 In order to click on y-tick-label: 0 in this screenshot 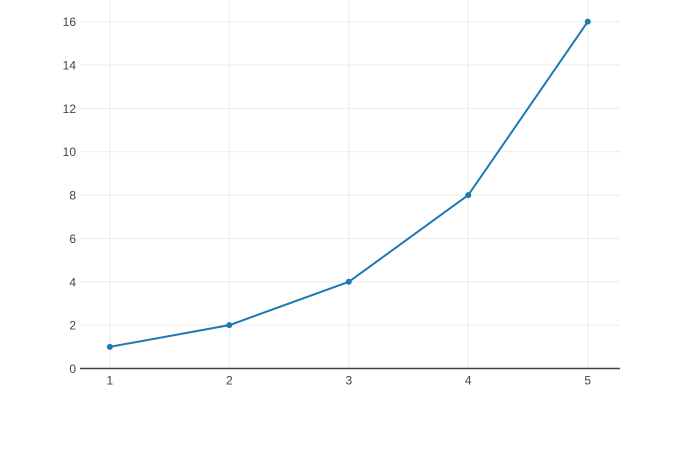, I will do `click(72, 369)`.